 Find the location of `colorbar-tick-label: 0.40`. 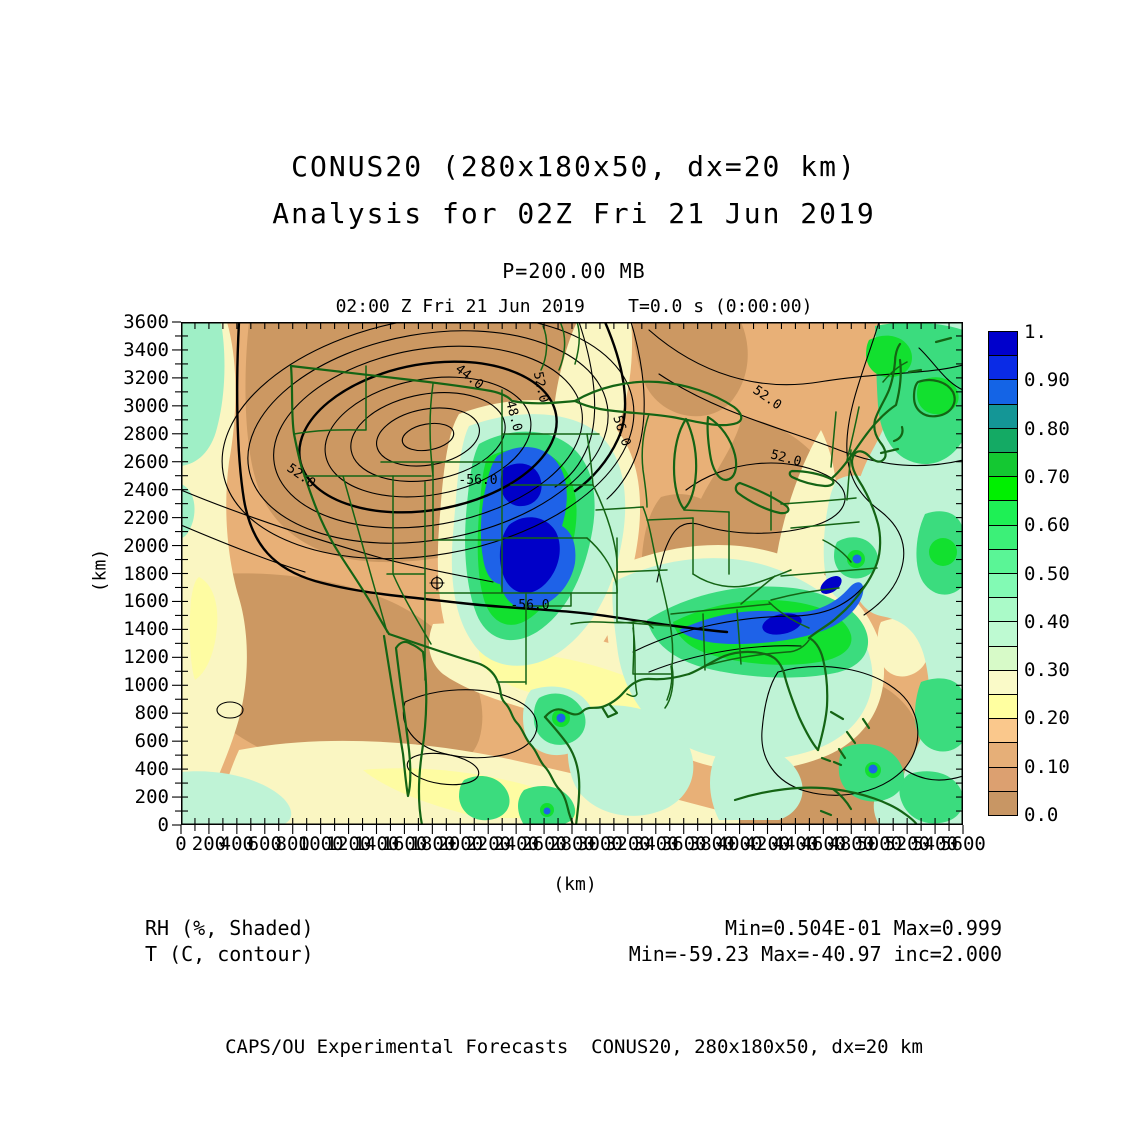

colorbar-tick-label: 0.40 is located at coordinates (1047, 621).